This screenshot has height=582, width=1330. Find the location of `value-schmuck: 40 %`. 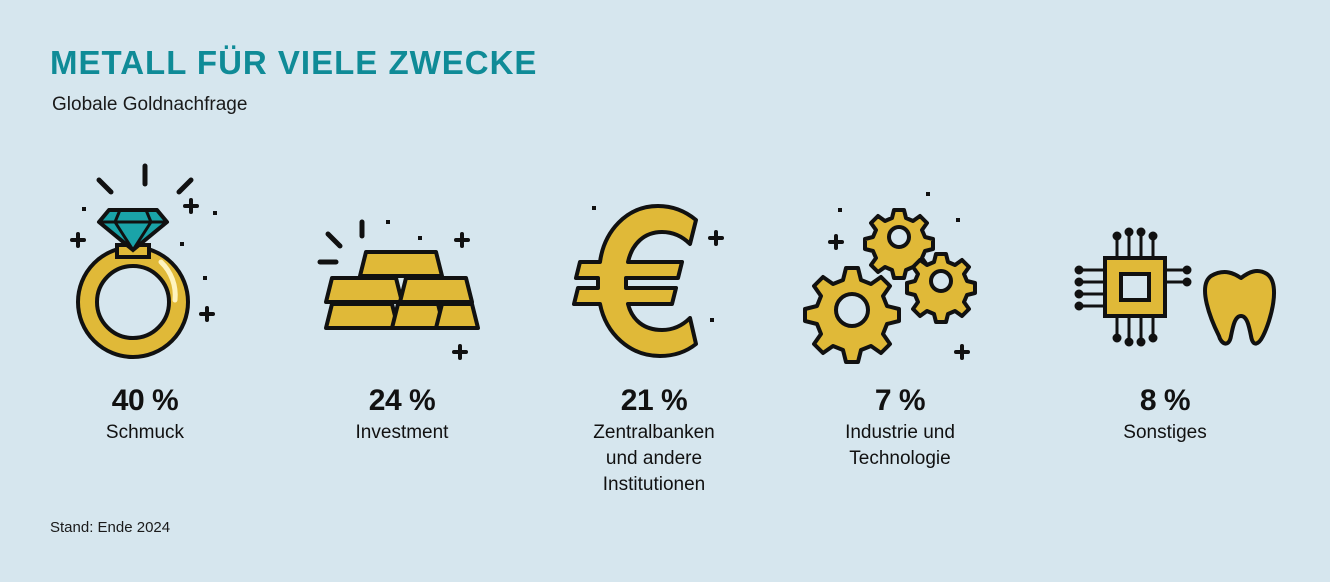

value-schmuck: 40 % is located at coordinates (145, 400).